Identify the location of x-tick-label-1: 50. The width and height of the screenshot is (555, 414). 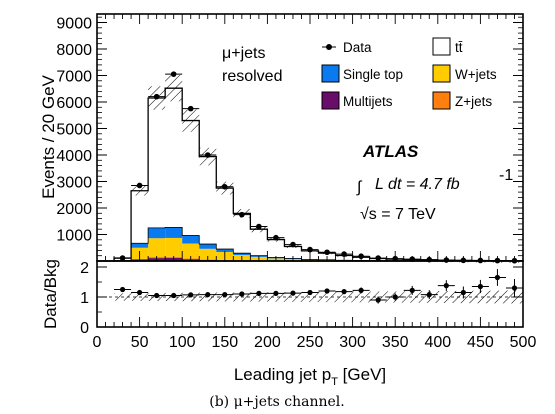
(140, 342).